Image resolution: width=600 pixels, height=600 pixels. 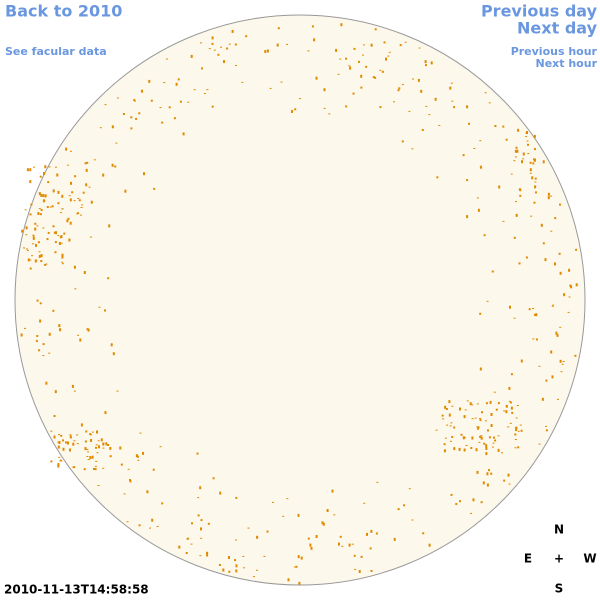 I want to click on previous-day-link: Previous day, so click(x=539, y=11).